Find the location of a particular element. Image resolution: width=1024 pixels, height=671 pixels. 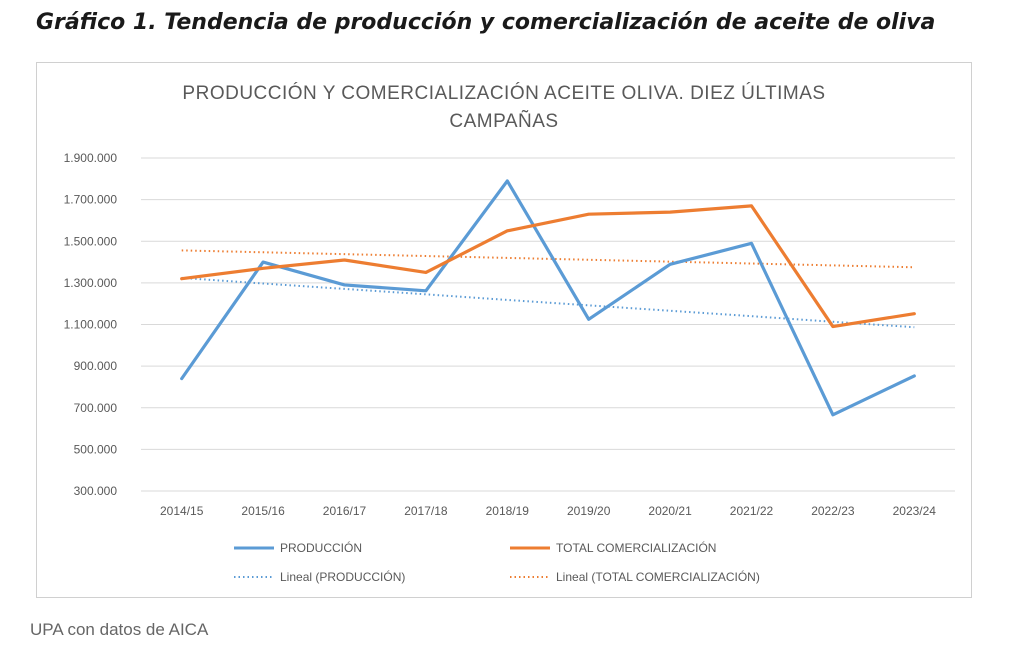

x-tick-label: 2023/24 is located at coordinates (915, 511).